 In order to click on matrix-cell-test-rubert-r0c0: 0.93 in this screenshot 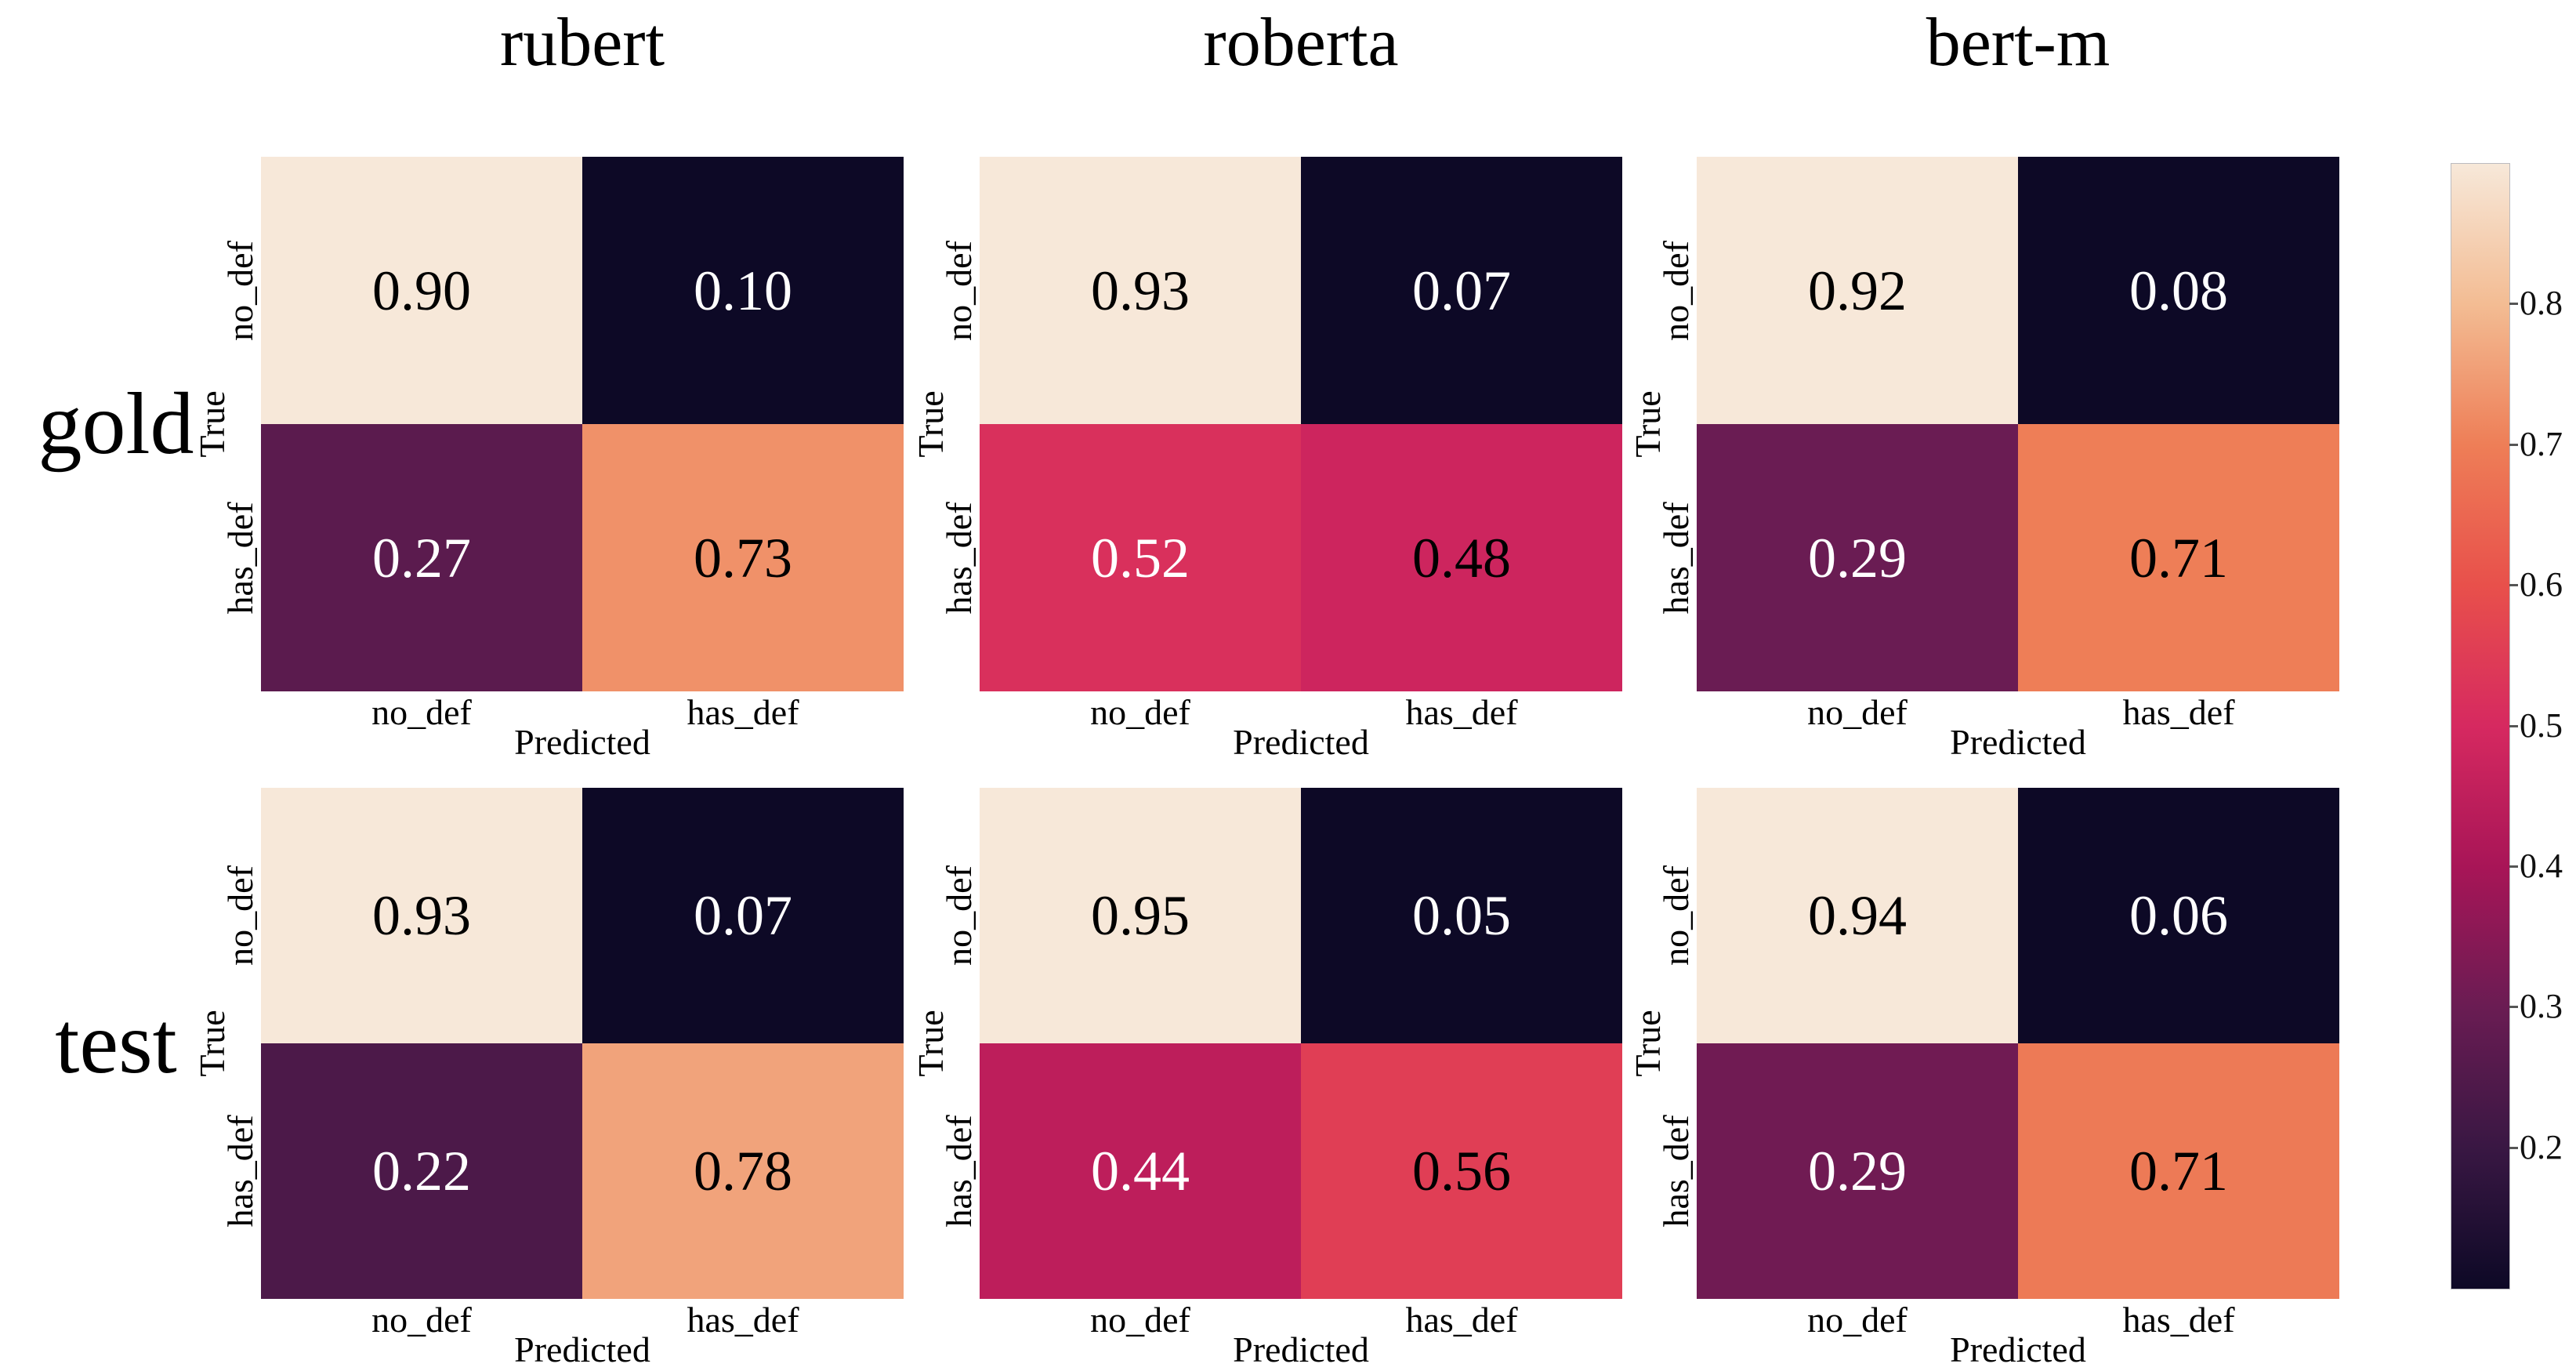, I will do `click(421, 916)`.